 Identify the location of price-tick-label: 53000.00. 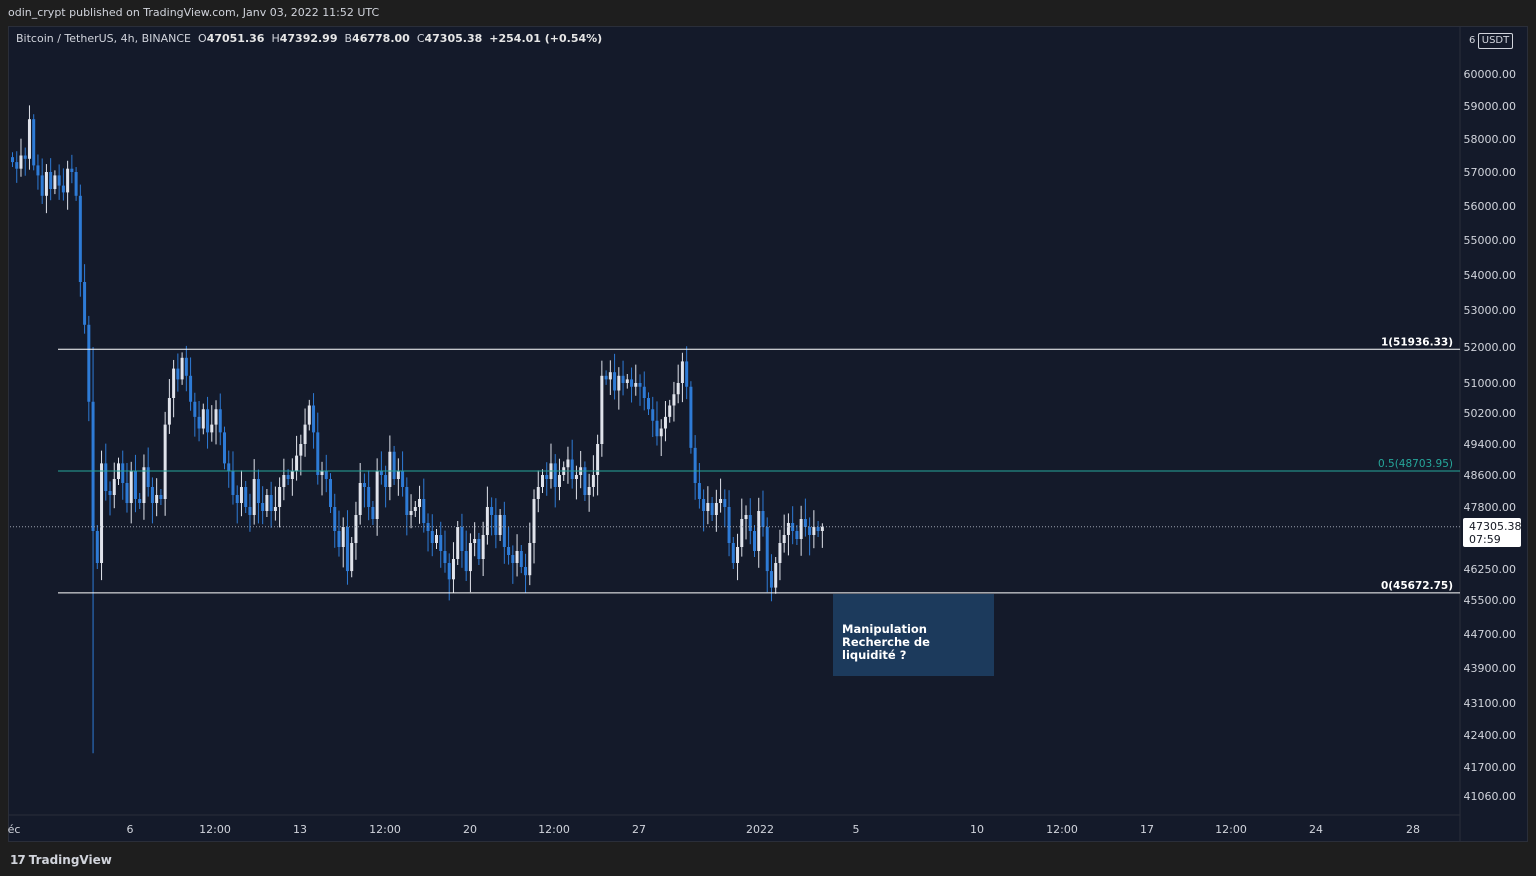
(1490, 310).